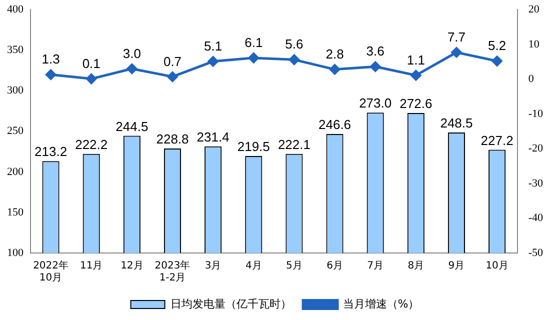 This screenshot has height=320, width=550. What do you see at coordinates (253, 266) in the screenshot?
I see `x-tick-label: 4月` at bounding box center [253, 266].